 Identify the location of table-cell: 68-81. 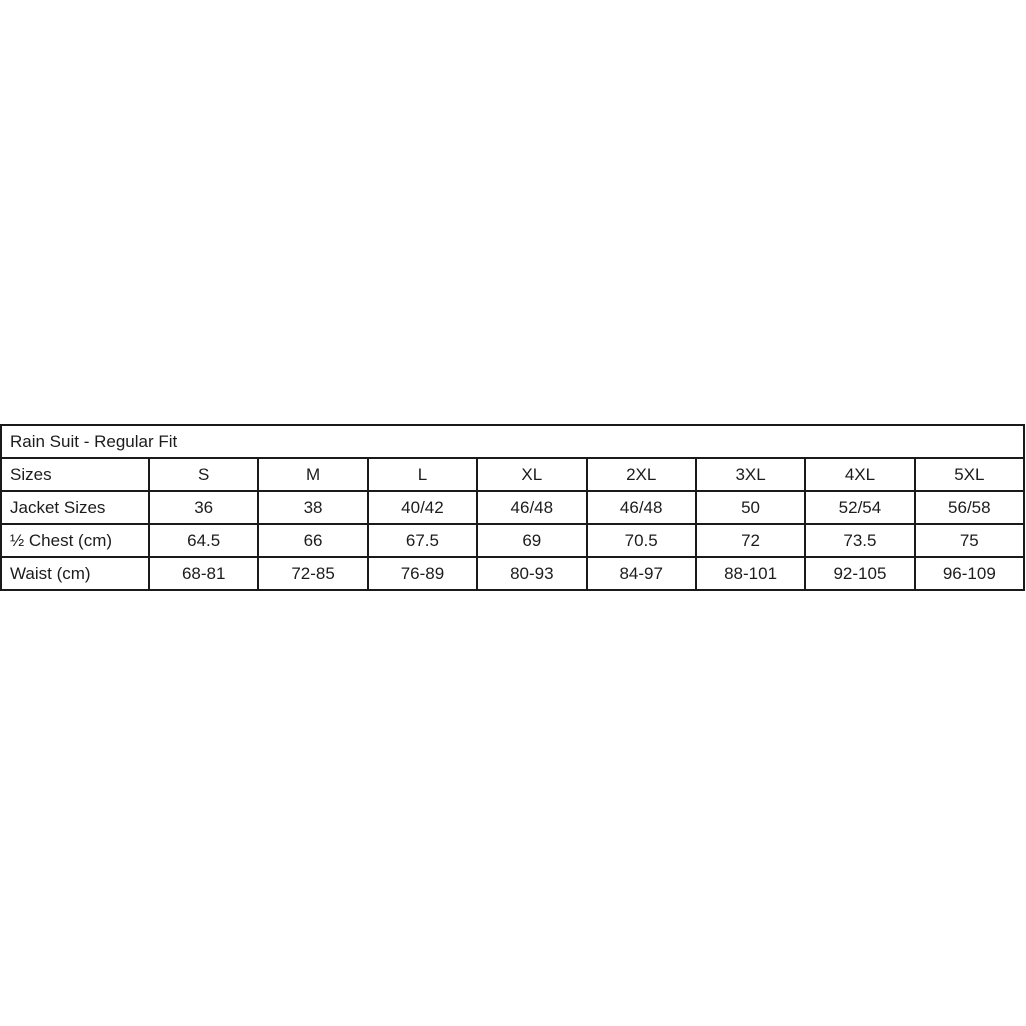
(203, 573).